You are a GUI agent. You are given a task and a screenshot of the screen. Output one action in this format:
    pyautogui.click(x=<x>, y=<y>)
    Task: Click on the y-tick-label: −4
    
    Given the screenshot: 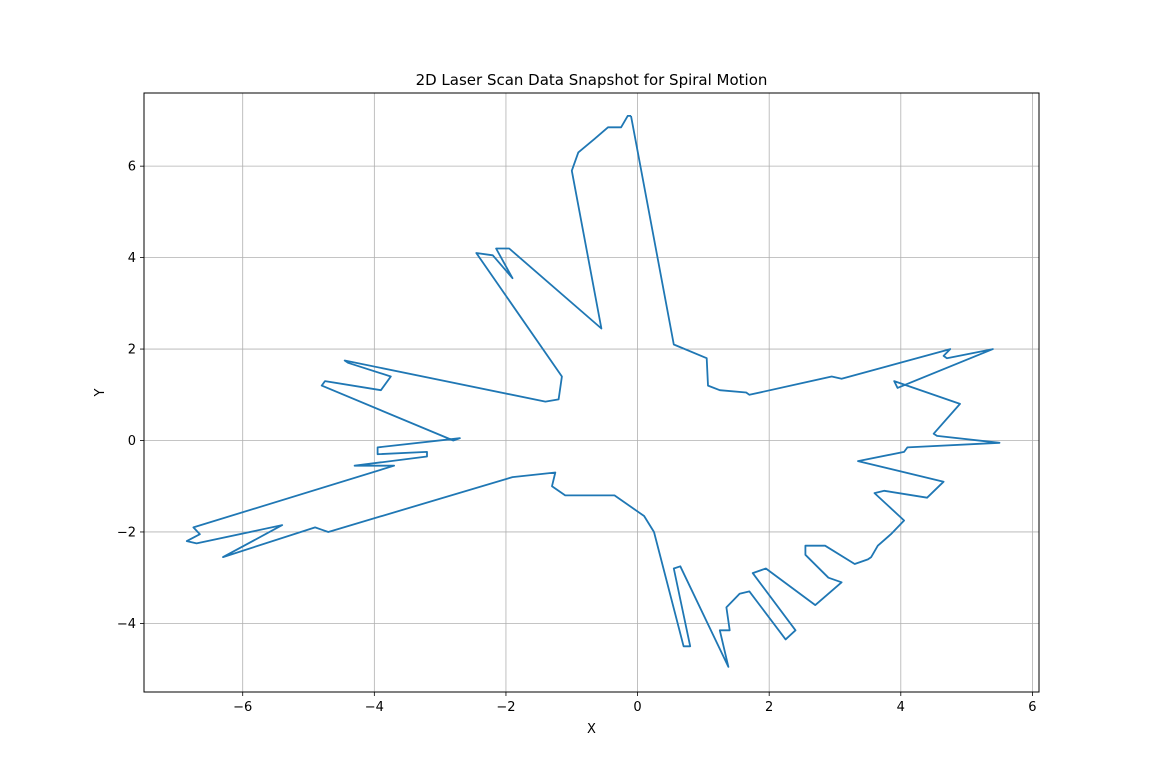 What is the action you would take?
    pyautogui.click(x=126, y=624)
    